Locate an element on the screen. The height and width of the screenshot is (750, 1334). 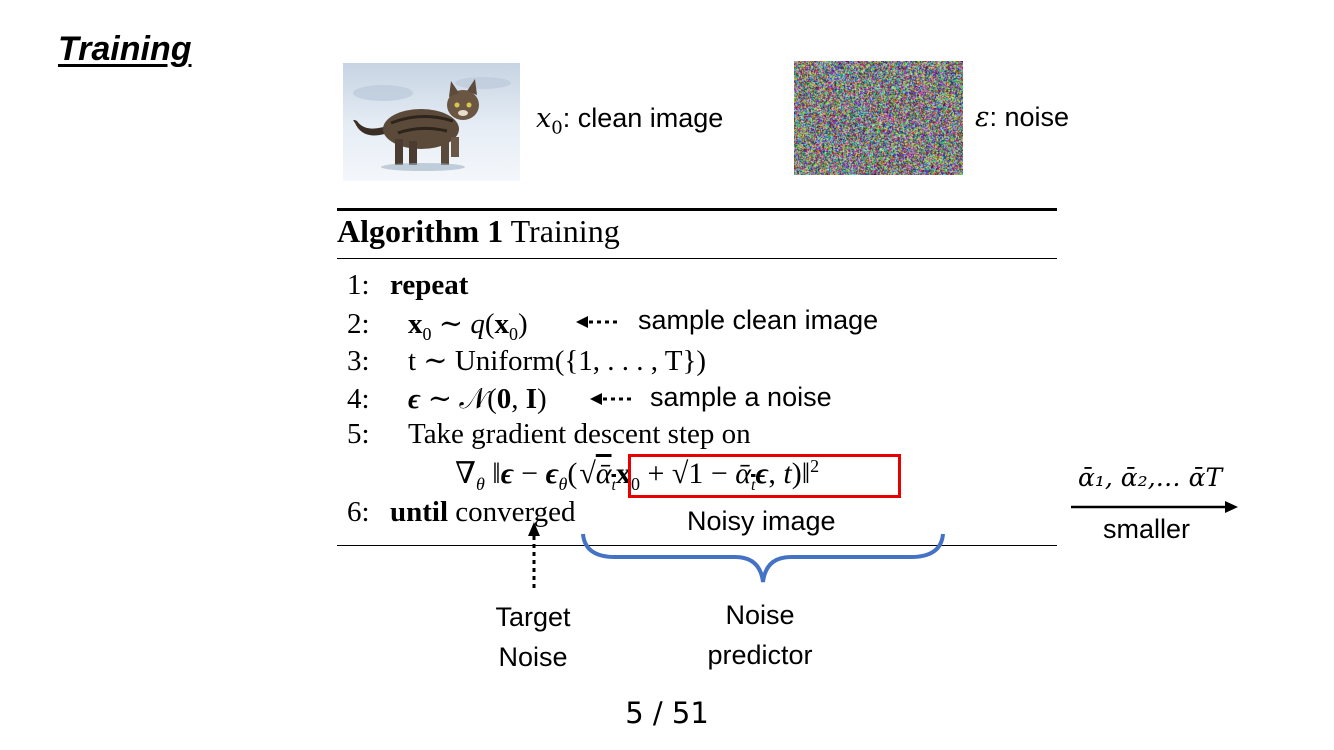
sample-x0-formula: x0 ∼ q(x0) is located at coordinates (468, 326).